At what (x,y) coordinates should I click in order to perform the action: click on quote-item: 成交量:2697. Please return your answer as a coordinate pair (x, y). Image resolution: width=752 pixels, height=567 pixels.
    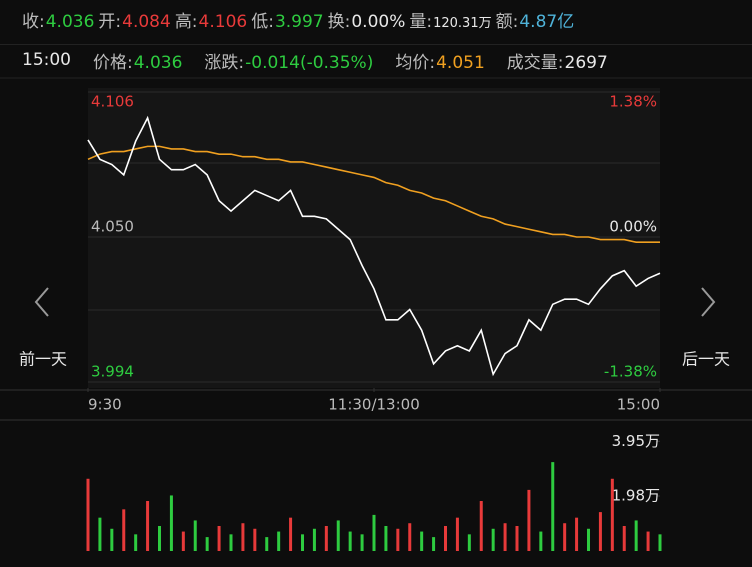
    Looking at the image, I should click on (557, 60).